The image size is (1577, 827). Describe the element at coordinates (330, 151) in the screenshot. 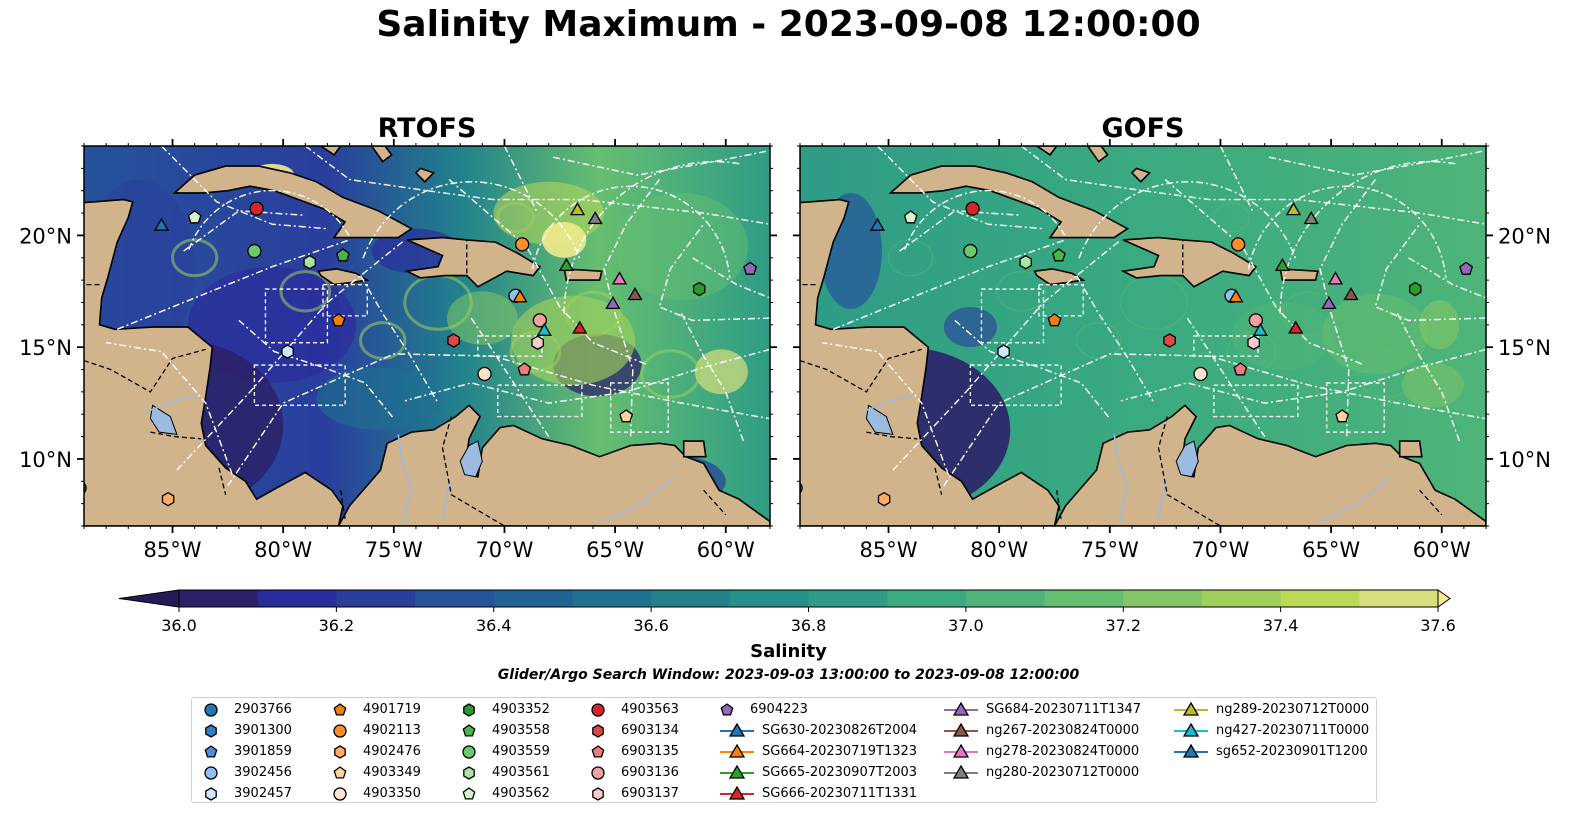

I see `land-bahamas1` at that location.